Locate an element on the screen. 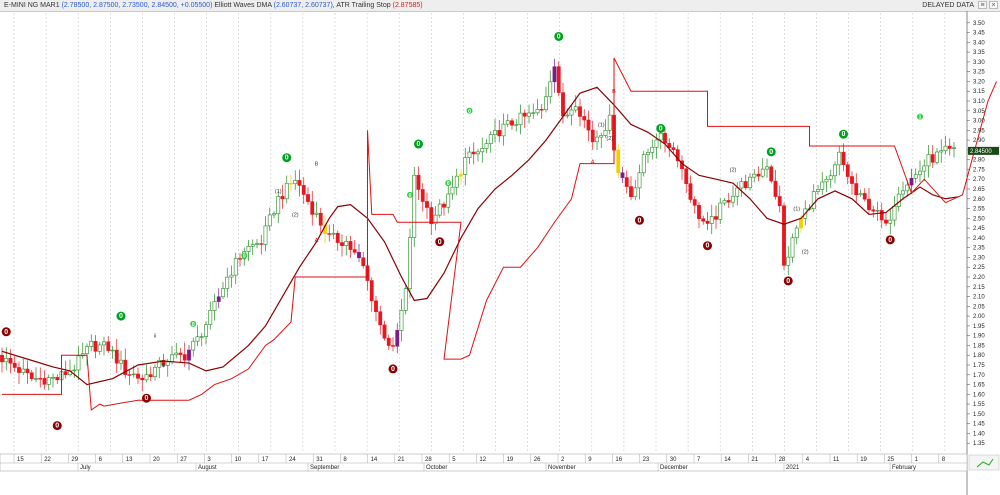  close-button: × is located at coordinates (993, 5).